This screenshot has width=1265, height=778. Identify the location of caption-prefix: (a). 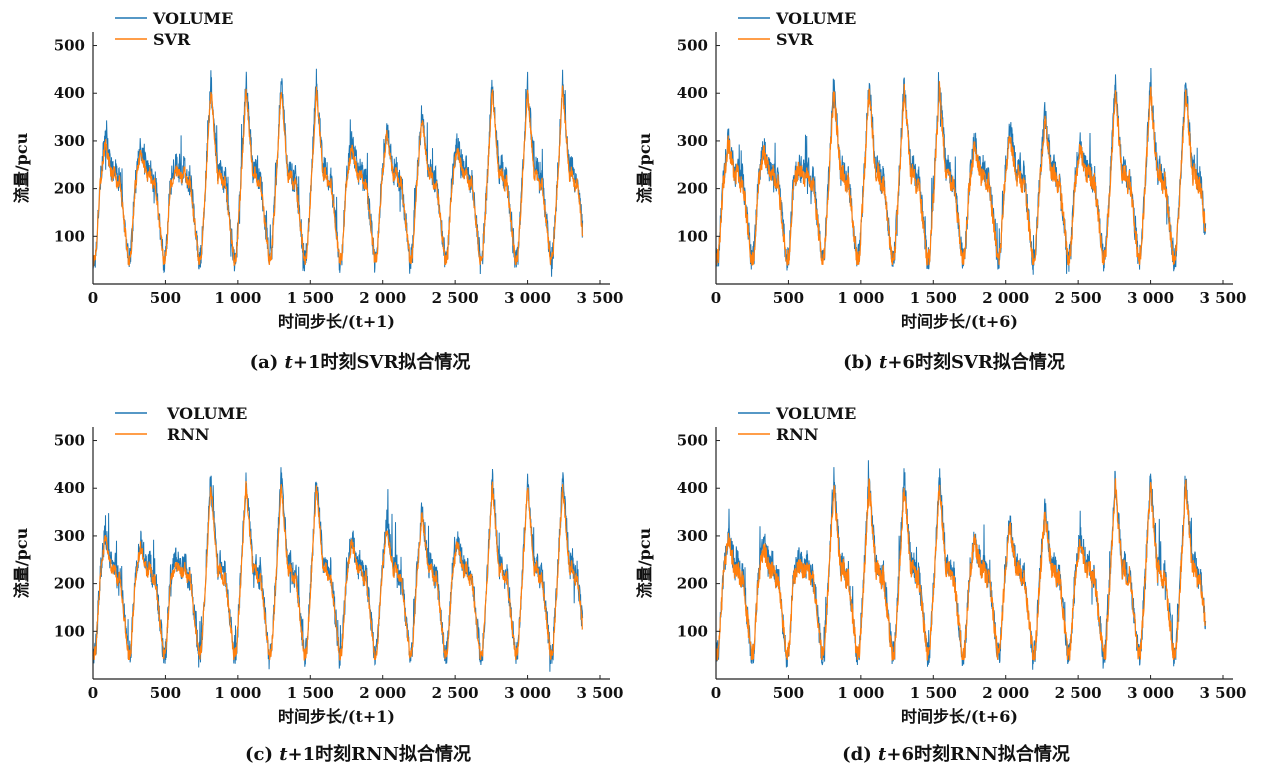
(267, 362).